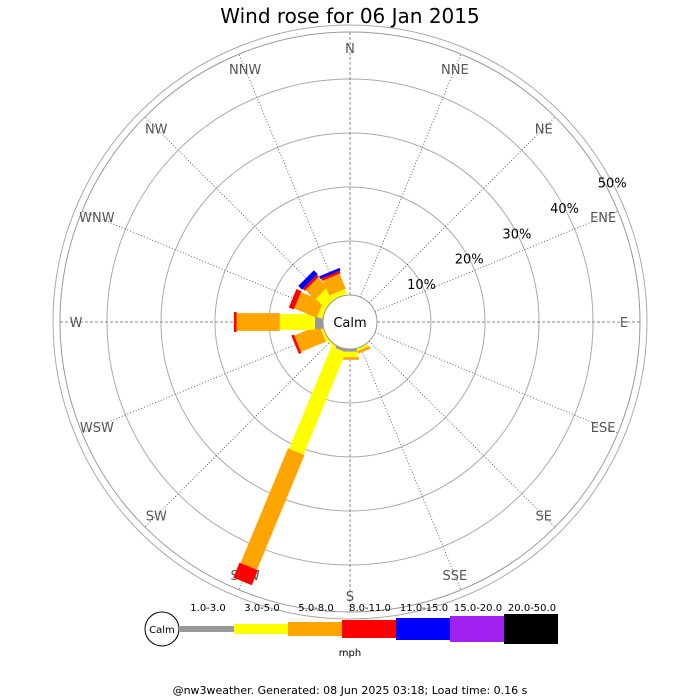 Image resolution: width=700 pixels, height=700 pixels. What do you see at coordinates (245, 70) in the screenshot?
I see `direction-label-nnw: NNW` at bounding box center [245, 70].